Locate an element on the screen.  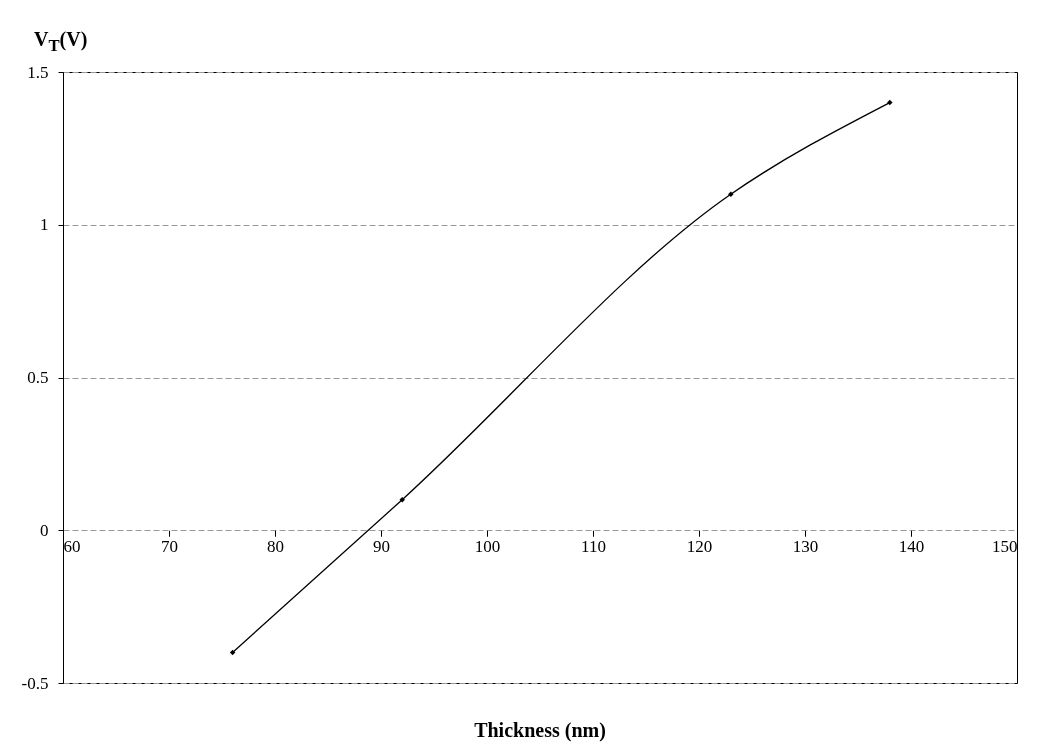
x-tick-label: 70 is located at coordinates (169, 546).